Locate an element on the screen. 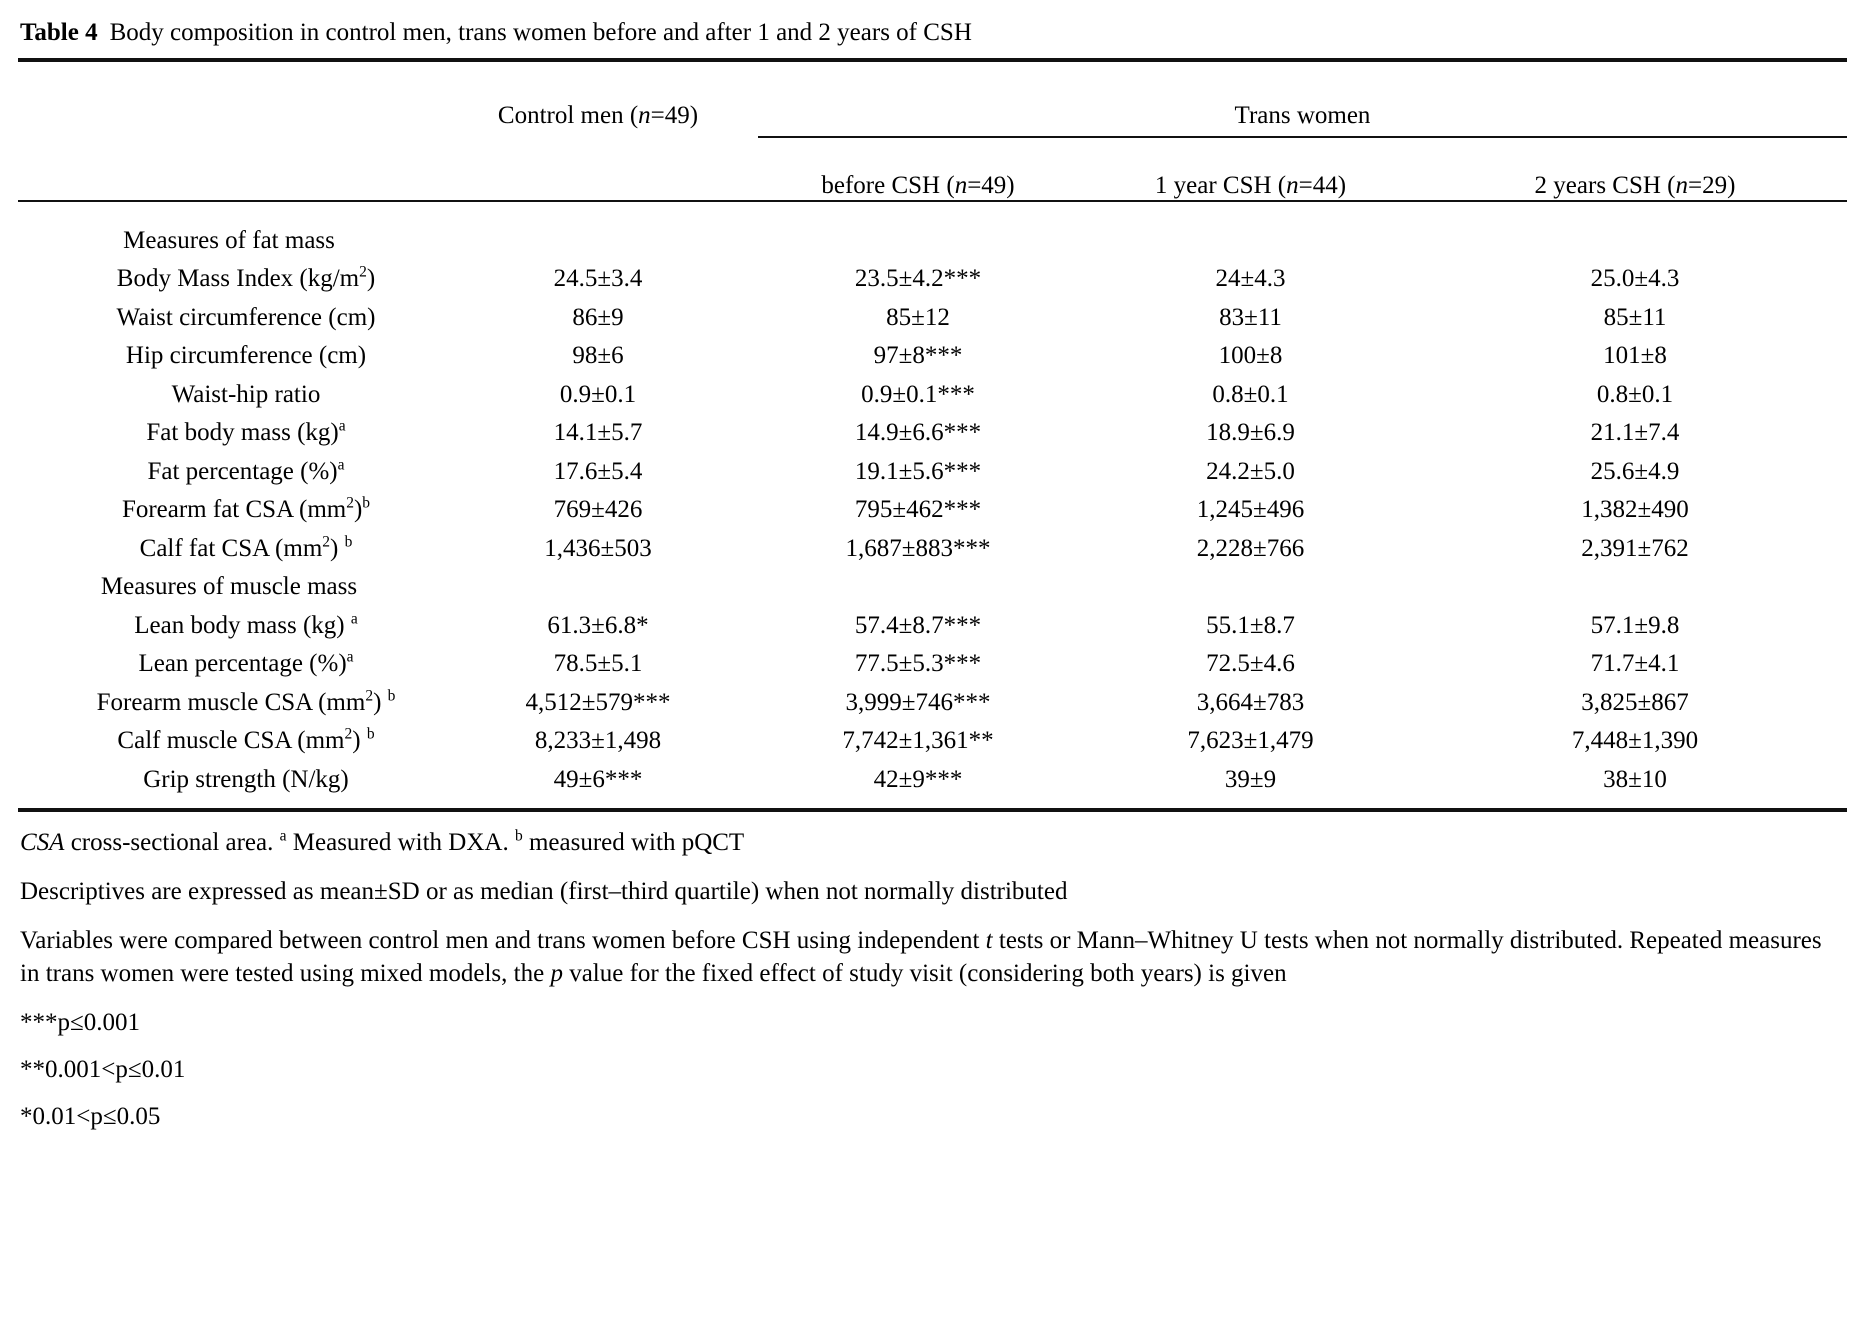 Image resolution: width=1865 pixels, height=1333 pixels. row-label-fat-percentage: Fat percentage (%)a is located at coordinates (228, 466).